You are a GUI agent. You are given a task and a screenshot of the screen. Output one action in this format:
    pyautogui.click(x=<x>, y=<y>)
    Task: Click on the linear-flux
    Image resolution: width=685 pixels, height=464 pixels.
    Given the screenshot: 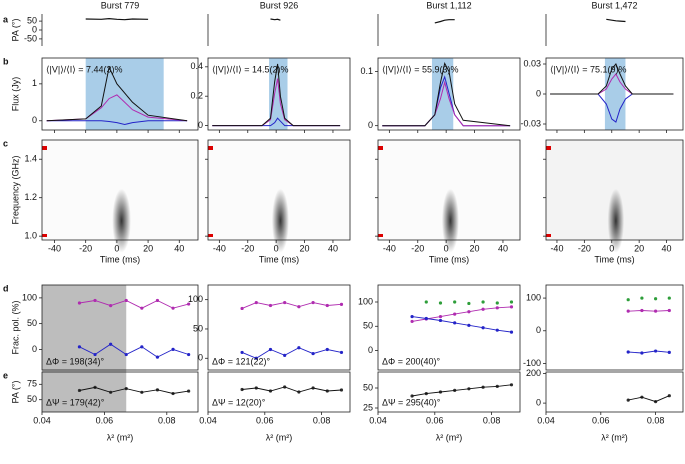 What is the action you would take?
    pyautogui.click(x=612, y=84)
    